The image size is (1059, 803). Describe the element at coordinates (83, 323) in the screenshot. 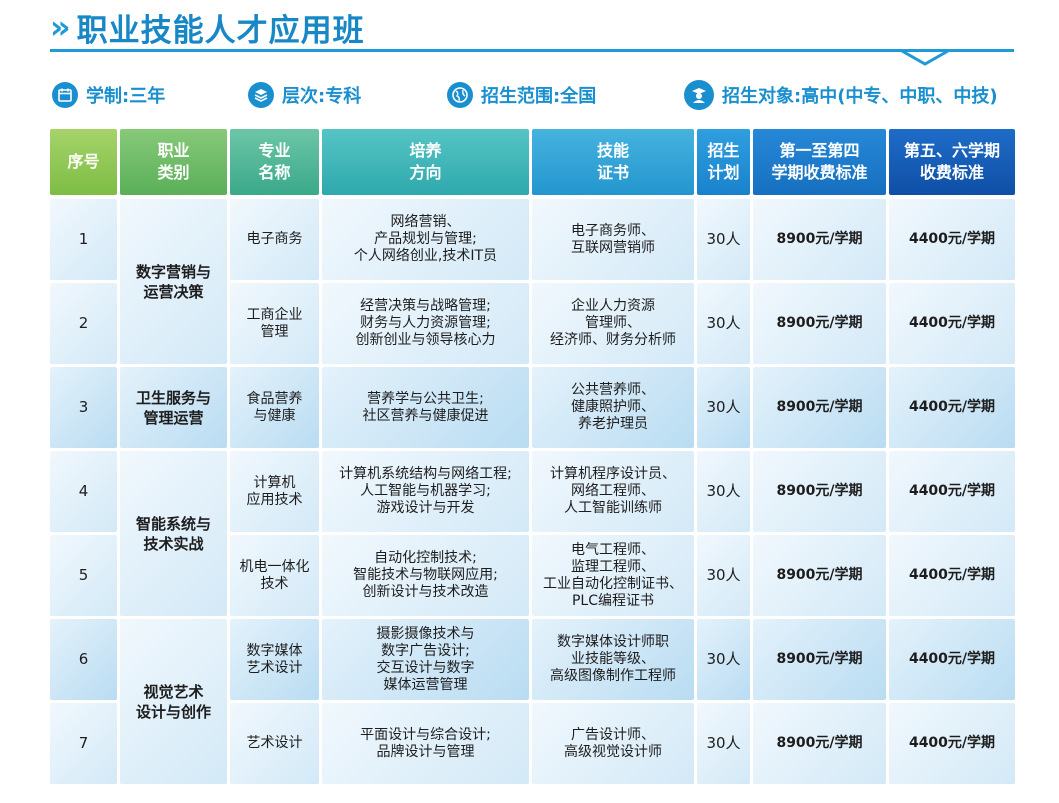

I see `row-number: 2` at that location.